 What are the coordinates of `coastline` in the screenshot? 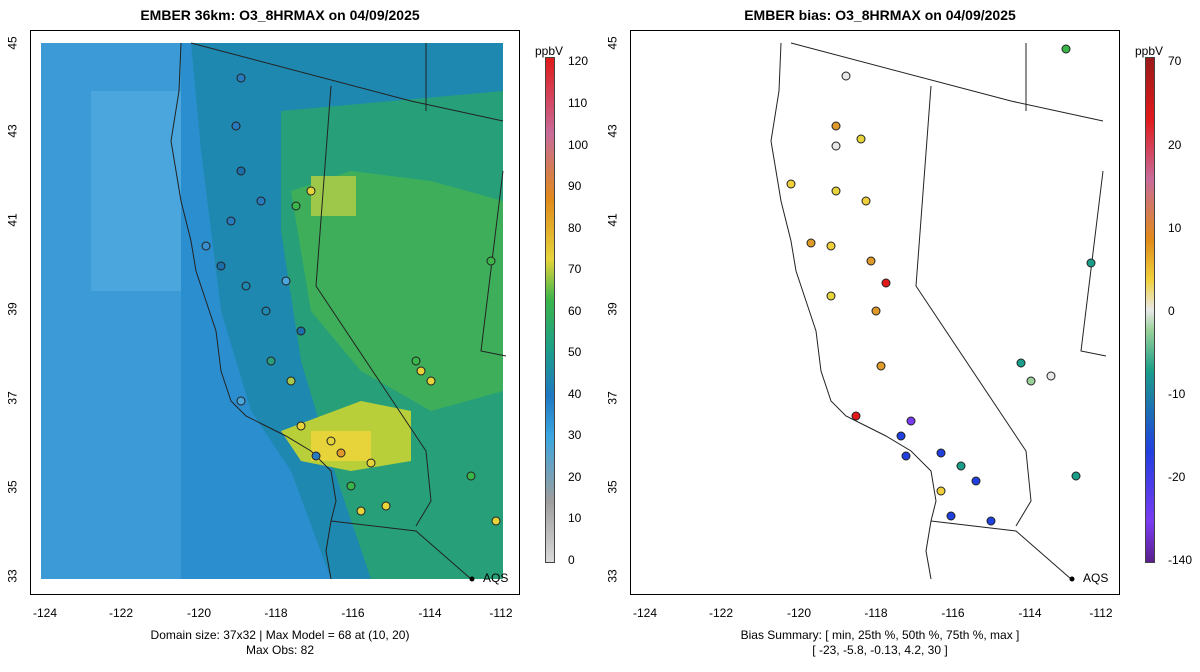 It's located at (253, 311).